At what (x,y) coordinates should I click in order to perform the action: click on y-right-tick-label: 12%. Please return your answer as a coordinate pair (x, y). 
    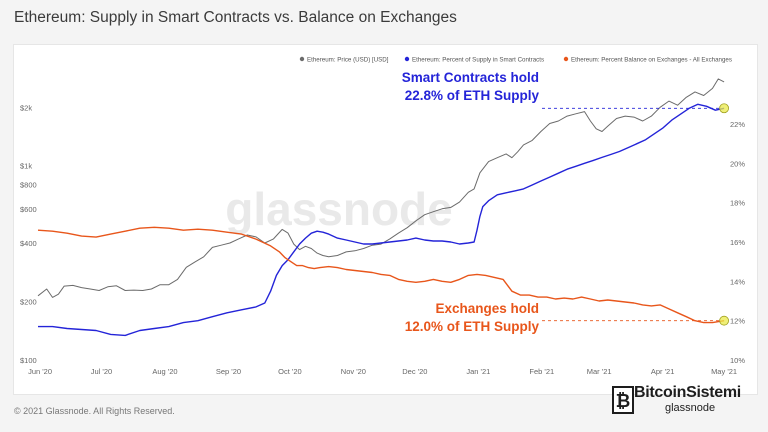
    Looking at the image, I should click on (737, 321).